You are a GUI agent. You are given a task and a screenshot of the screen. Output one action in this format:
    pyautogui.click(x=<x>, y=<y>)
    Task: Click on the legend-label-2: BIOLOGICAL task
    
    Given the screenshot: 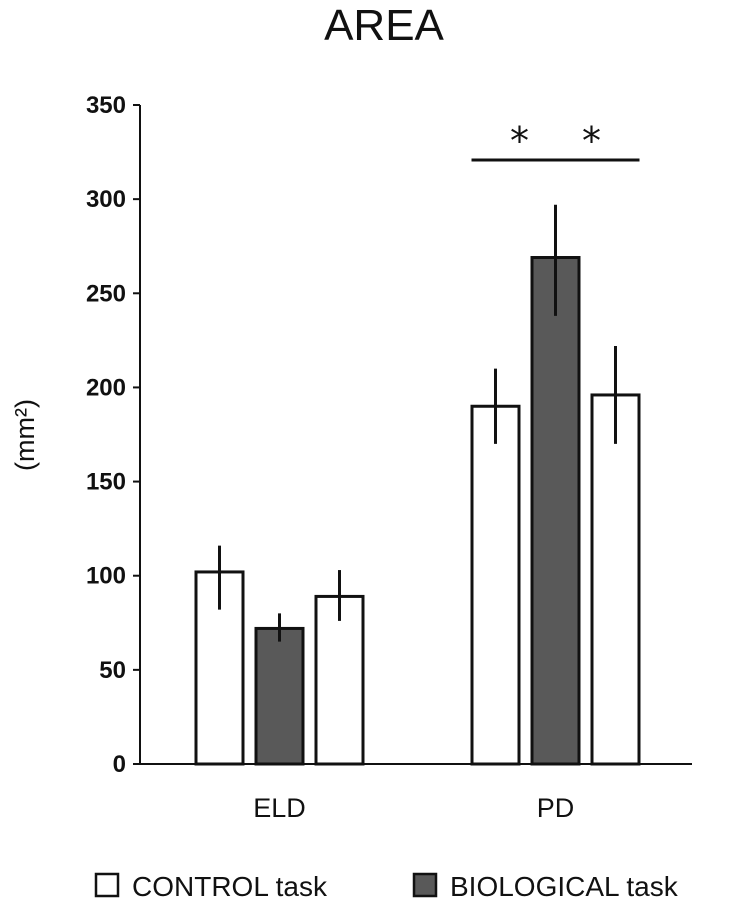 What is the action you would take?
    pyautogui.click(x=564, y=886)
    